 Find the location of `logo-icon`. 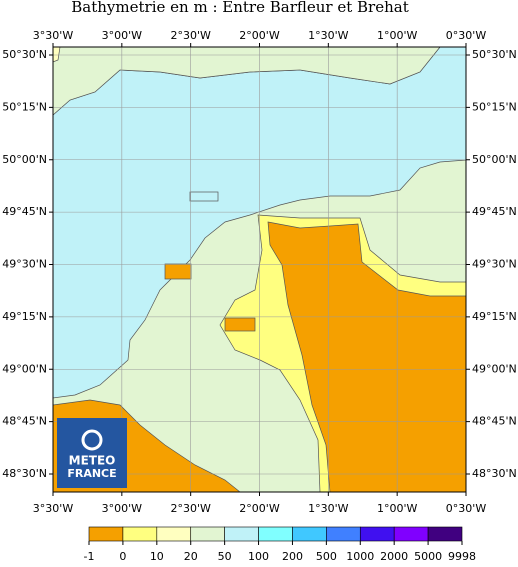

logo-icon is located at coordinates (92, 440).